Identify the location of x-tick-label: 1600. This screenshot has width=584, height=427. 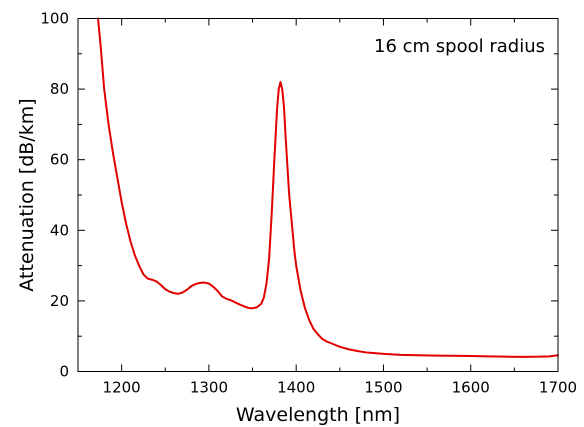
(471, 388).